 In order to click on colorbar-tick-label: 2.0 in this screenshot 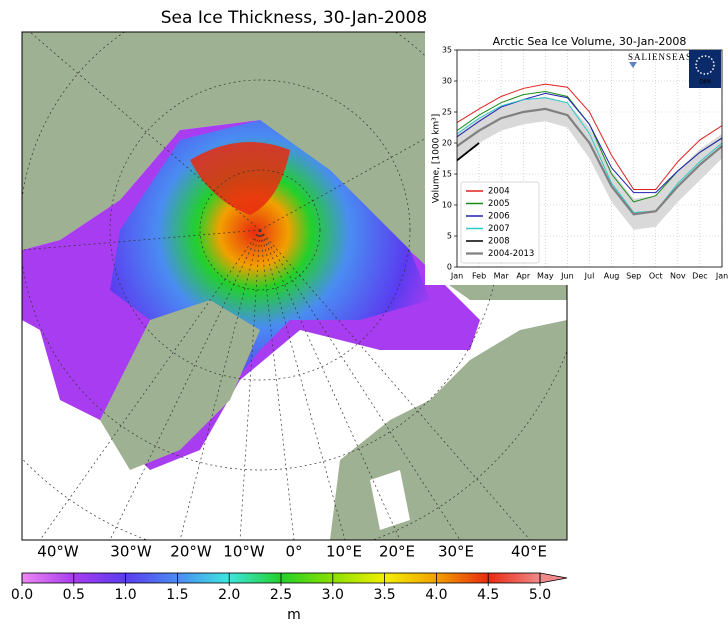, I will do `click(229, 595)`.